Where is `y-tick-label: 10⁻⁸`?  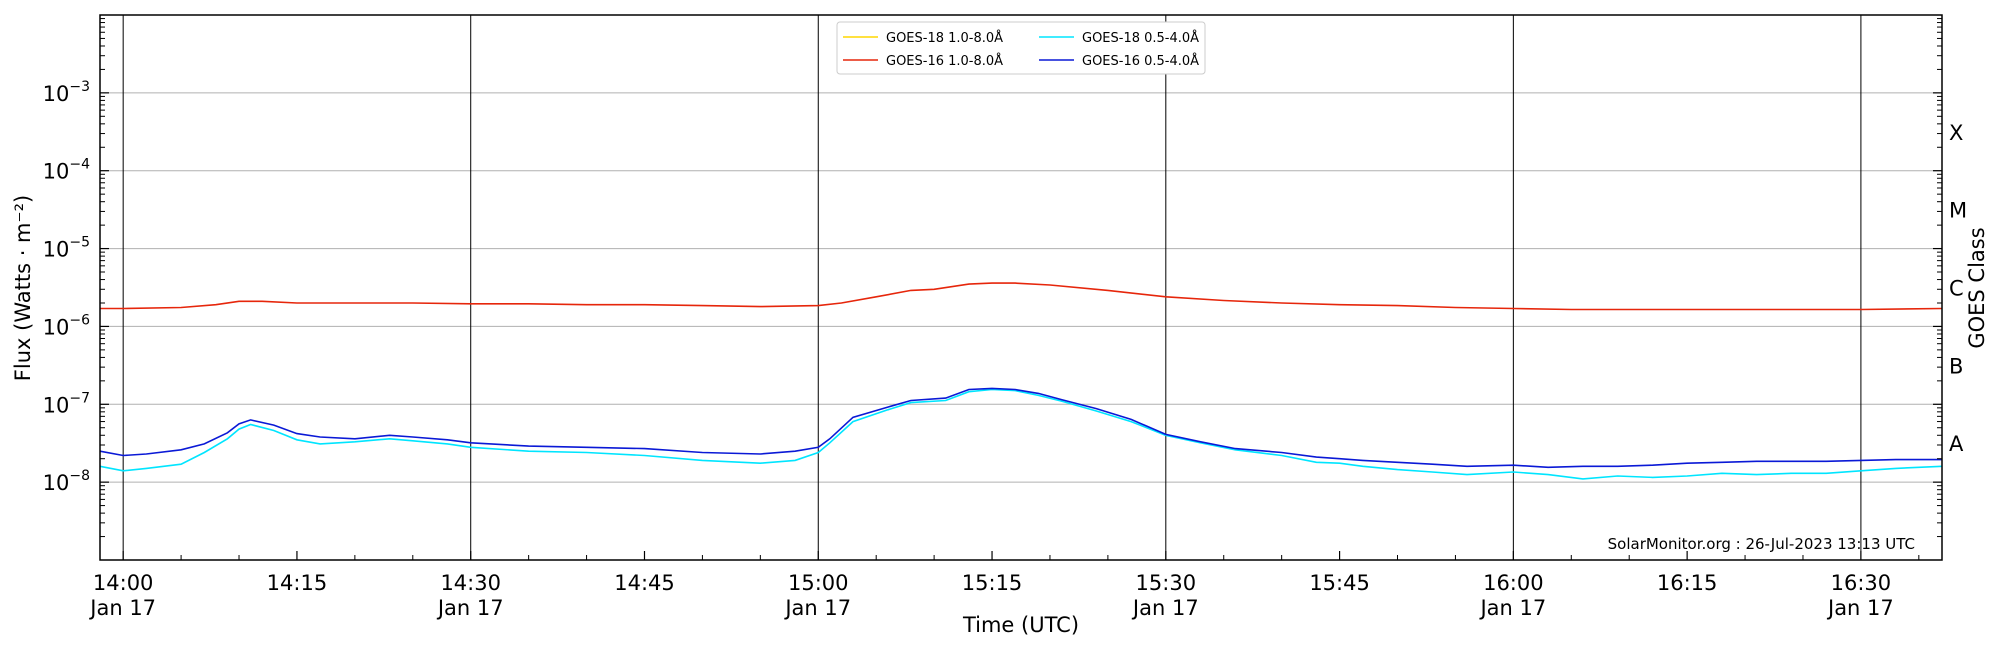 y-tick-label: 10⁻⁸ is located at coordinates (66, 481).